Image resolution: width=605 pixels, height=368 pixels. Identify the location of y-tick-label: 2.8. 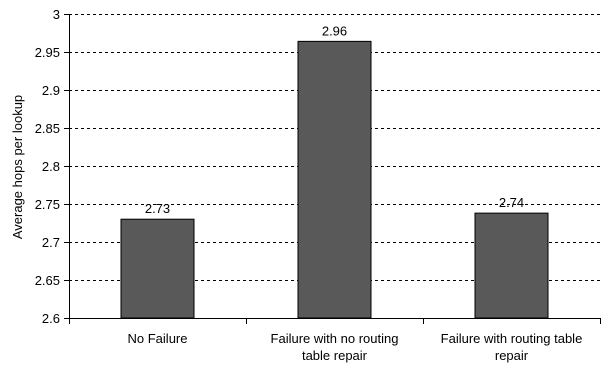
(51, 166).